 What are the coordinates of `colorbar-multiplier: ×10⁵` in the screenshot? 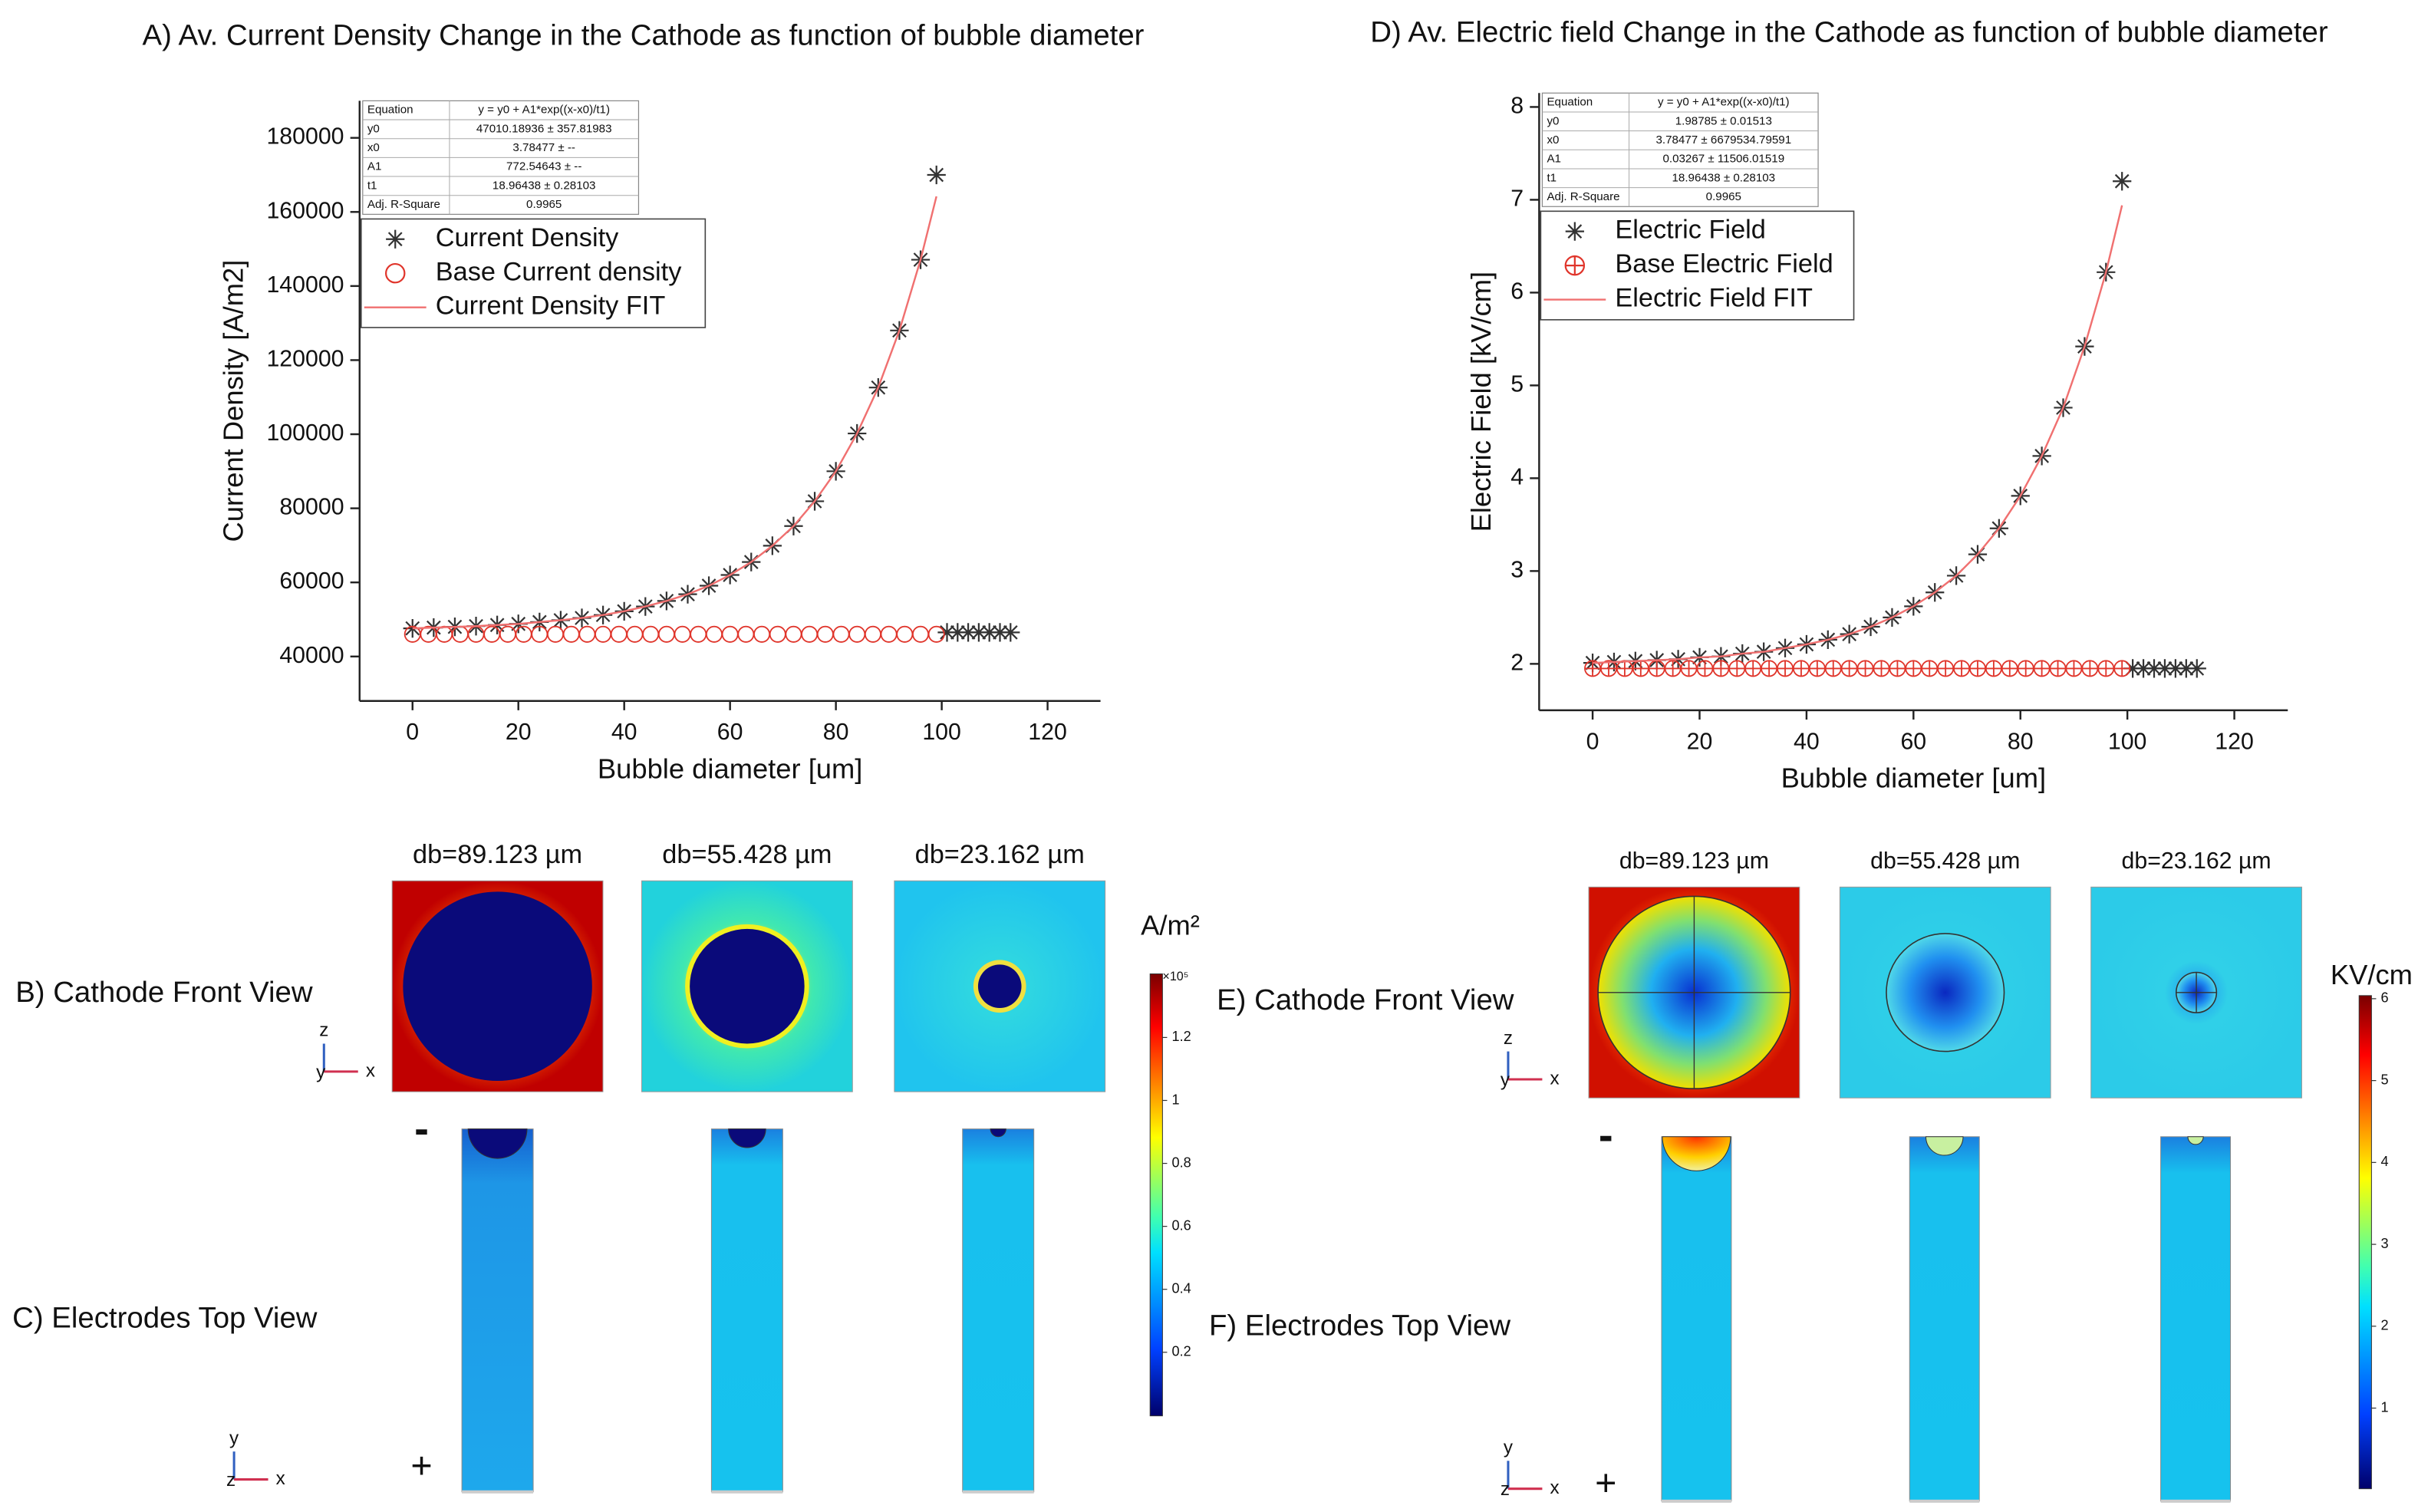 It's located at (1175, 976).